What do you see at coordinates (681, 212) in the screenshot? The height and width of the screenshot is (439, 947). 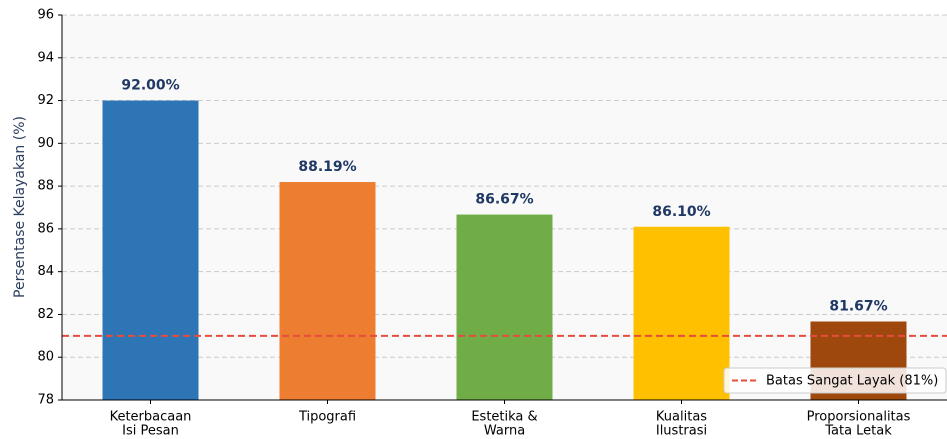 I see `value-label: 86.10%` at bounding box center [681, 212].